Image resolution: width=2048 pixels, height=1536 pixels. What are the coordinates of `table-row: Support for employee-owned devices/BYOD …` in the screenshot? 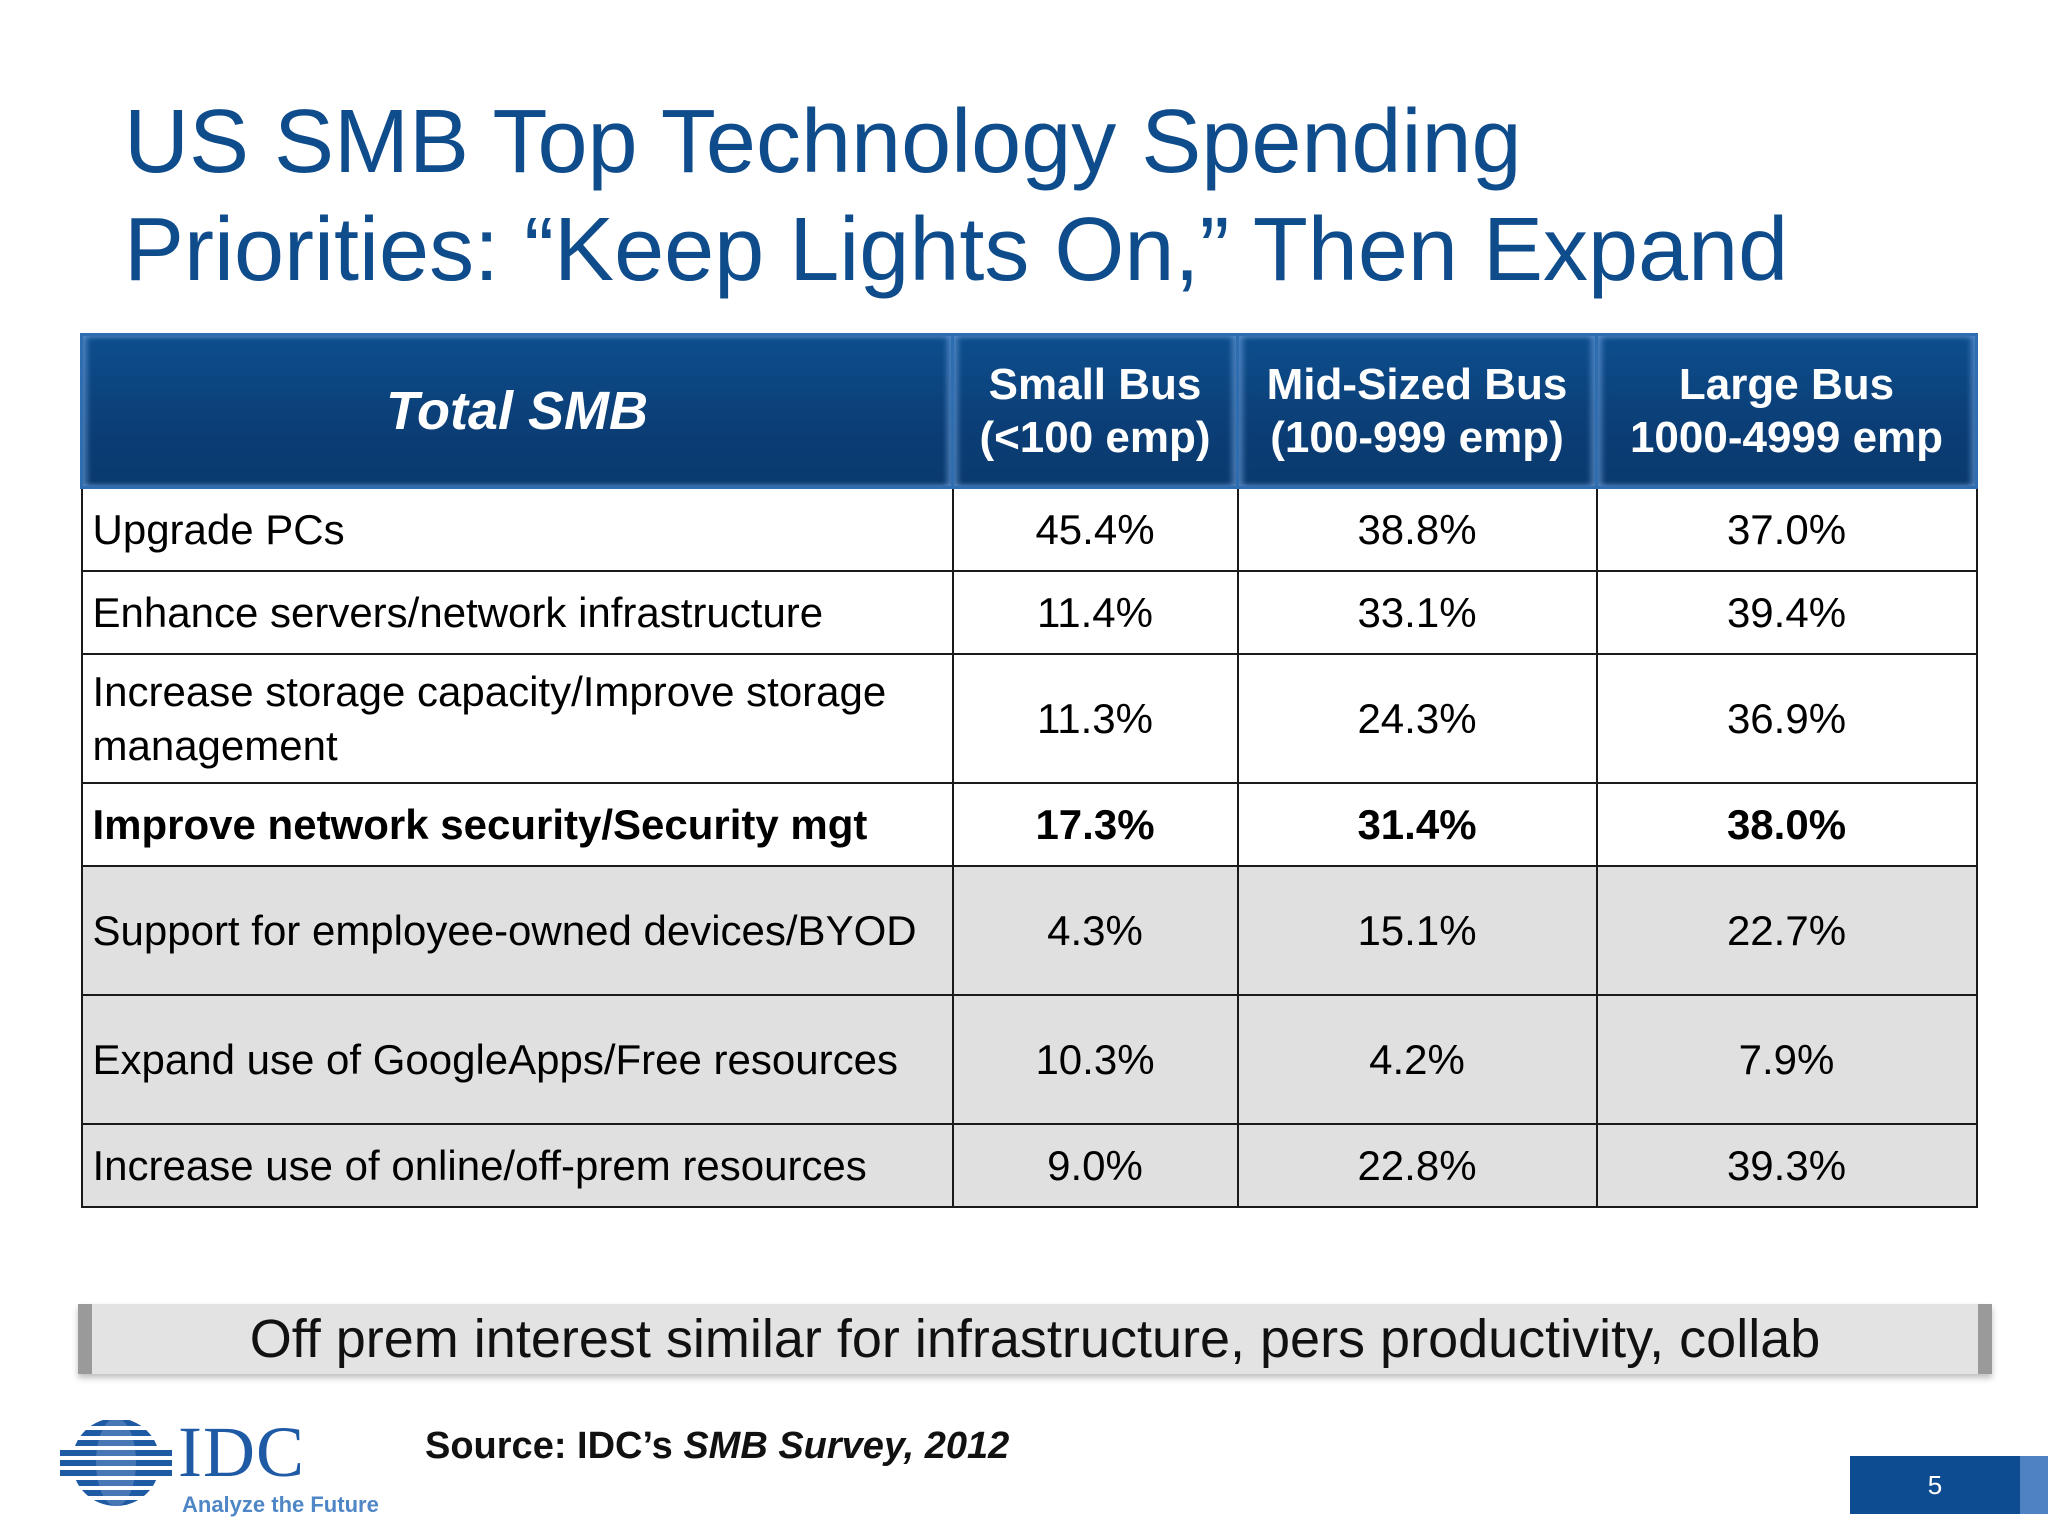 It's located at (1029, 930).